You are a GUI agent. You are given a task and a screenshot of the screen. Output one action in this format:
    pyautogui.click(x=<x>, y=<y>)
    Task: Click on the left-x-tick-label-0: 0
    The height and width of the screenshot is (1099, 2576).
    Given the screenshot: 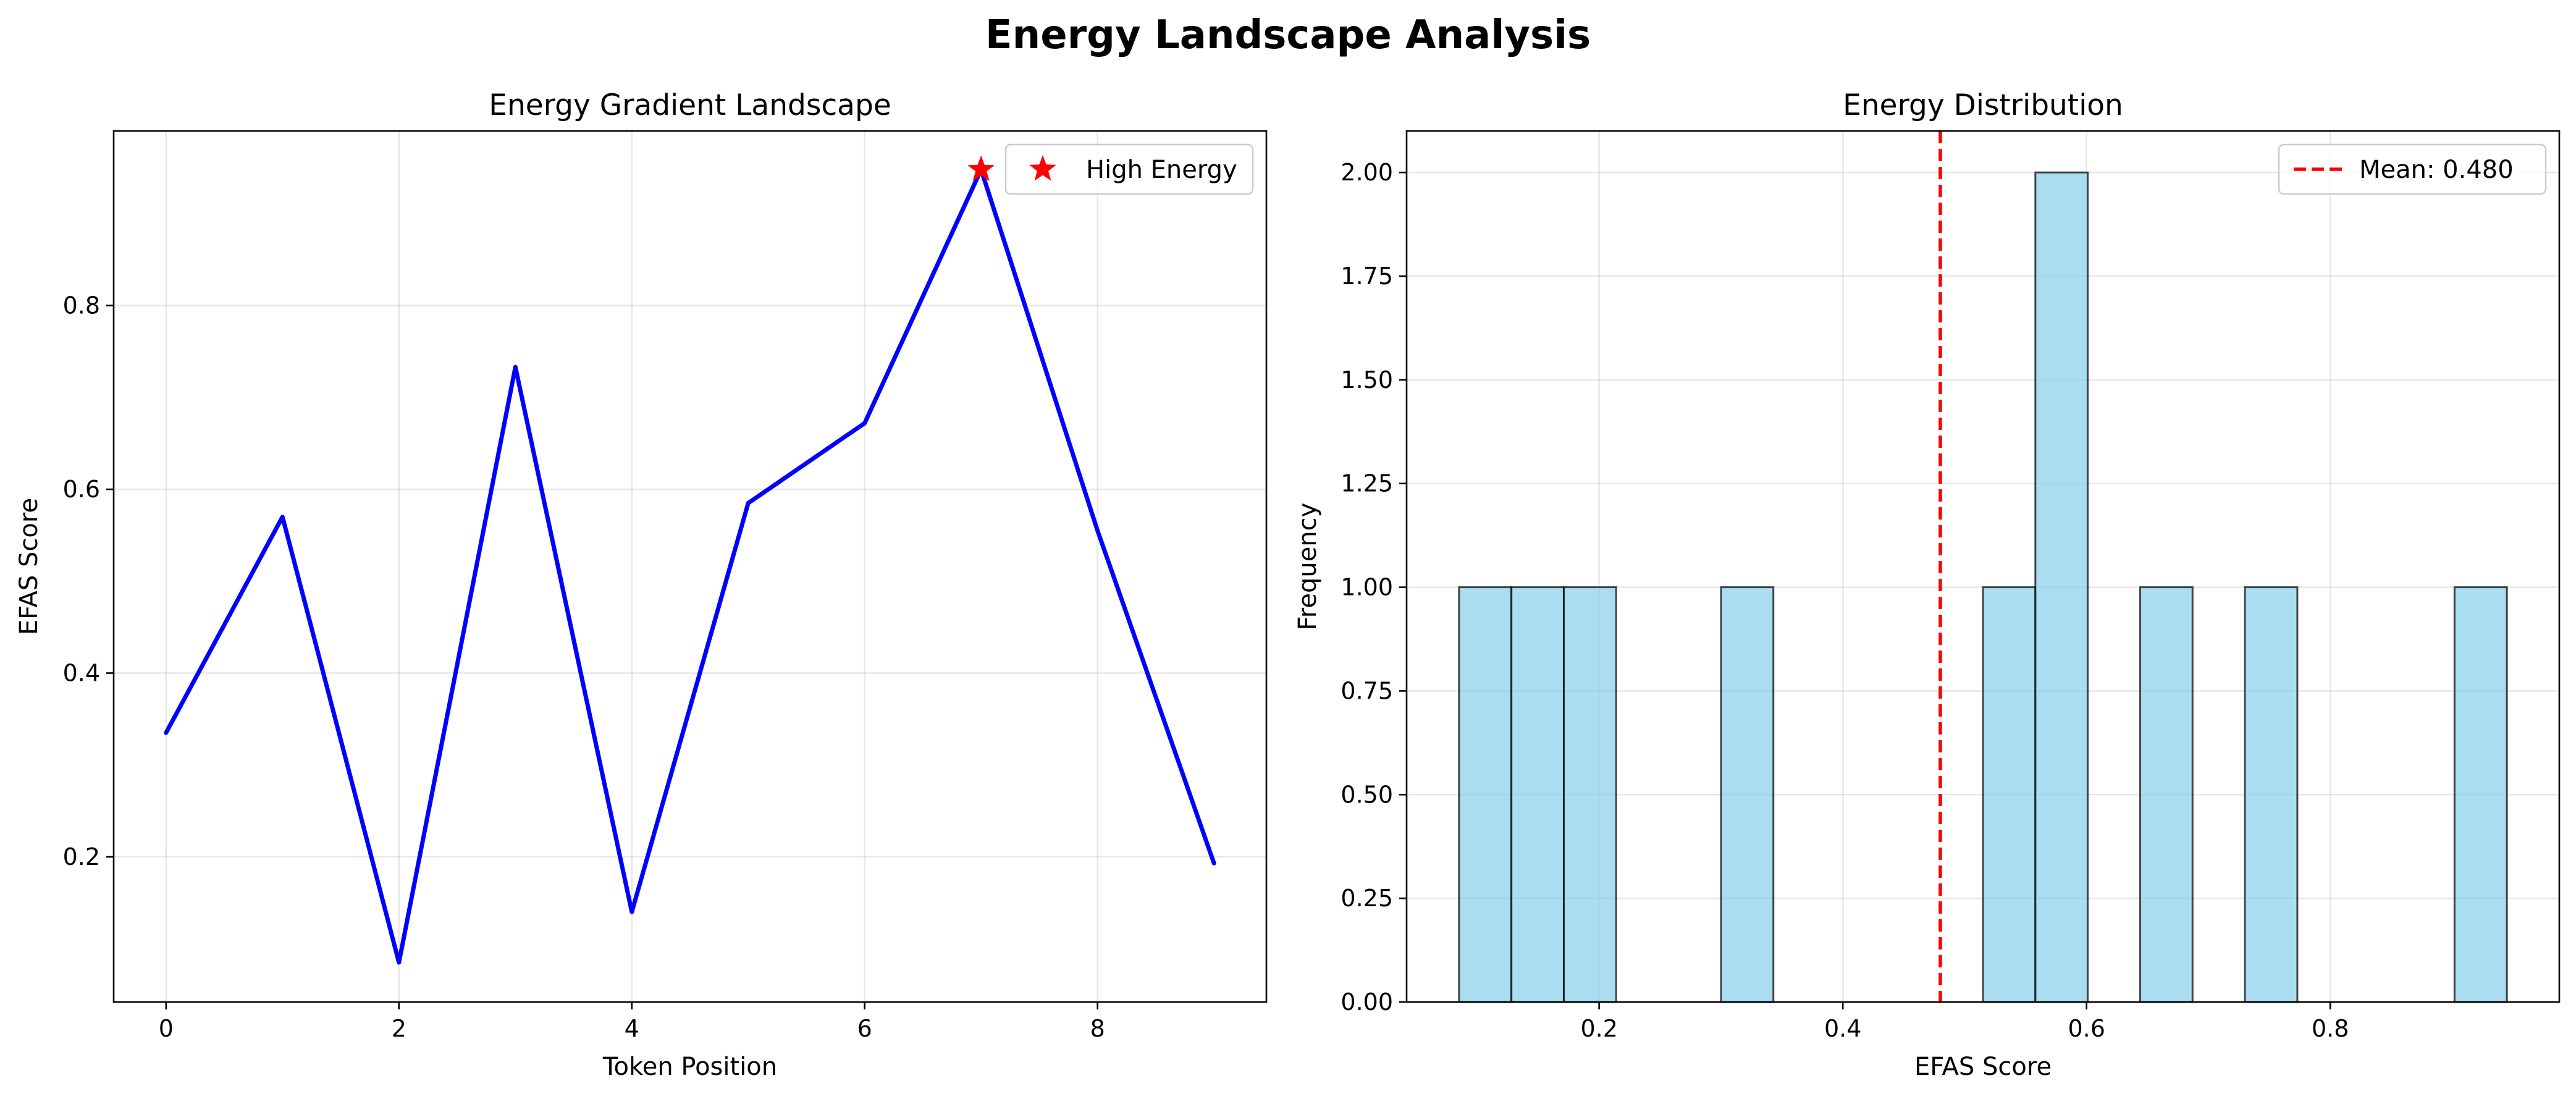 What is the action you would take?
    pyautogui.click(x=166, y=1028)
    